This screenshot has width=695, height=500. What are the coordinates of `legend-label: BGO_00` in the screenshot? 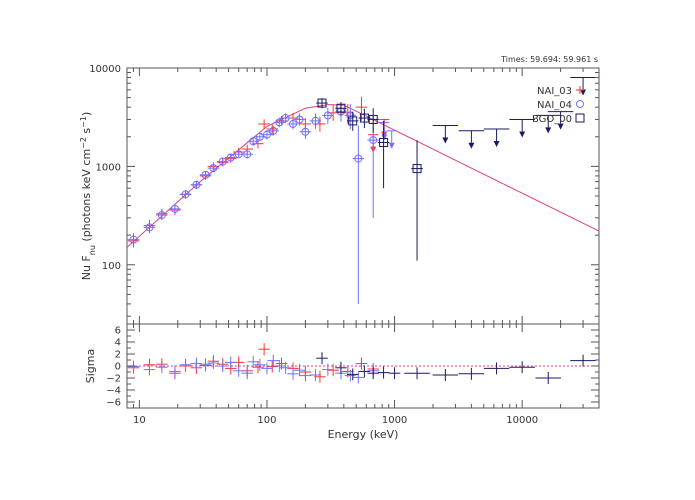 It's located at (552, 119).